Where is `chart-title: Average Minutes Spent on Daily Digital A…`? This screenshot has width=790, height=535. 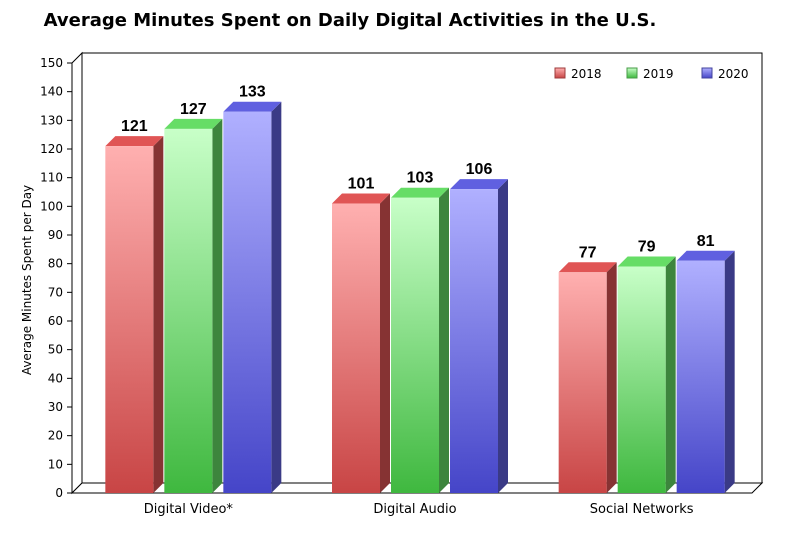
chart-title: Average Minutes Spent on Daily Digital A… is located at coordinates (350, 20).